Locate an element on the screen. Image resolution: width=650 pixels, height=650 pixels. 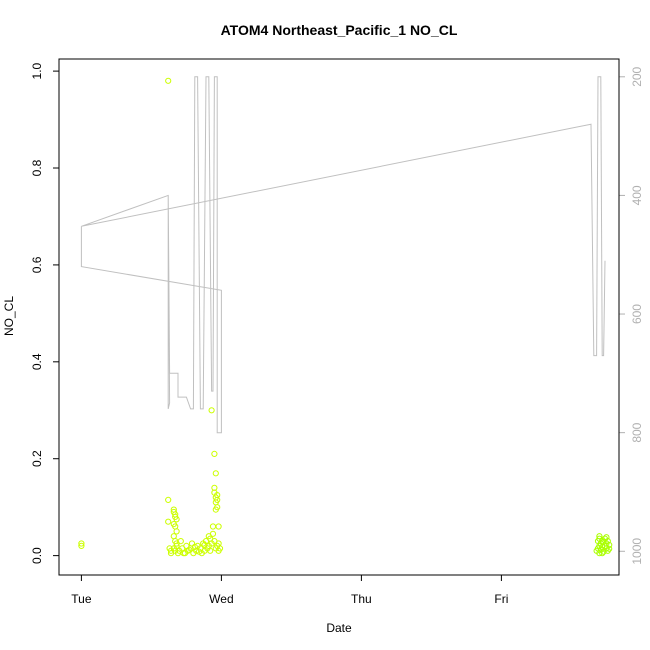
x-tick-label: Thu is located at coordinates (361, 599).